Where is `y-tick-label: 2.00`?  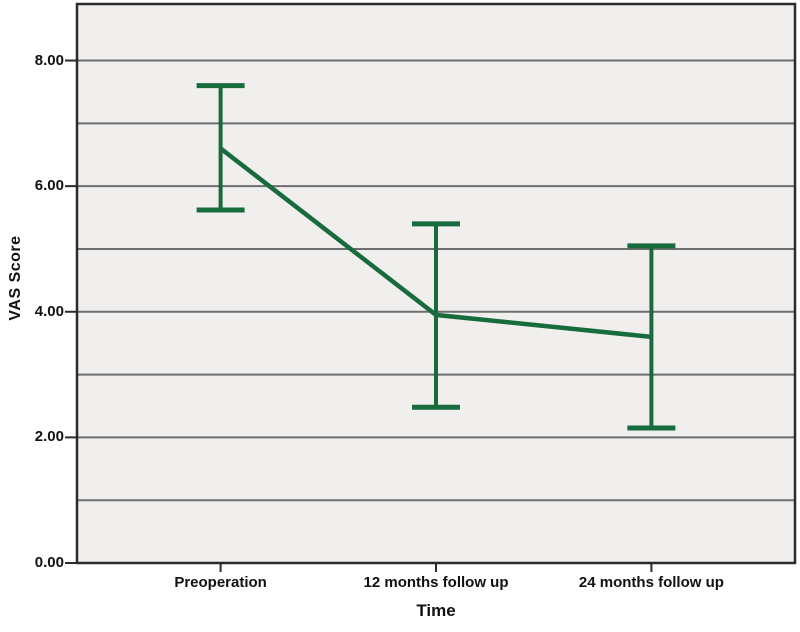 y-tick-label: 2.00 is located at coordinates (49, 437).